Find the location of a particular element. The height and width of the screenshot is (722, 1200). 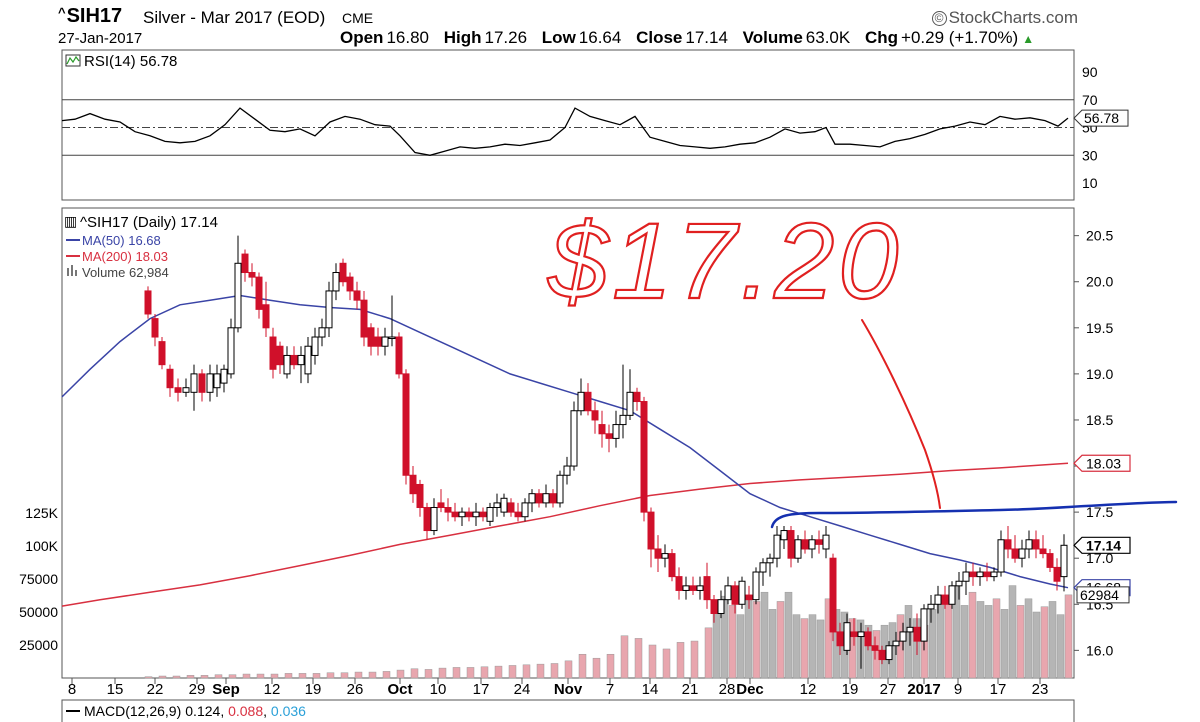

resistance-line is located at coordinates (974, 514).